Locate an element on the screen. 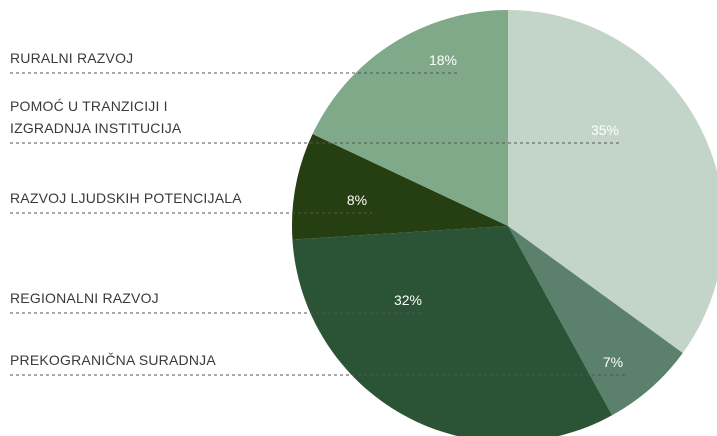 The image size is (717, 436). value-label: 35% is located at coordinates (605, 130).